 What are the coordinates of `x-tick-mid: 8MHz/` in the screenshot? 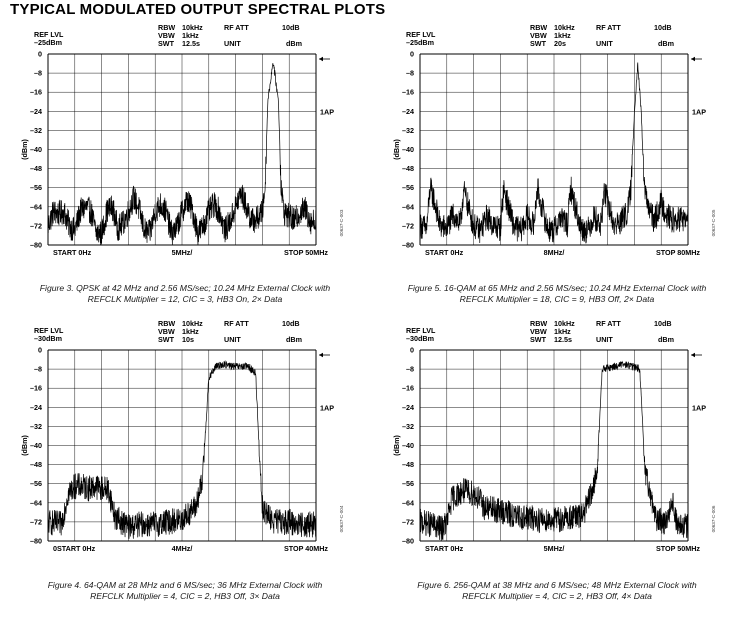 It's located at (554, 252).